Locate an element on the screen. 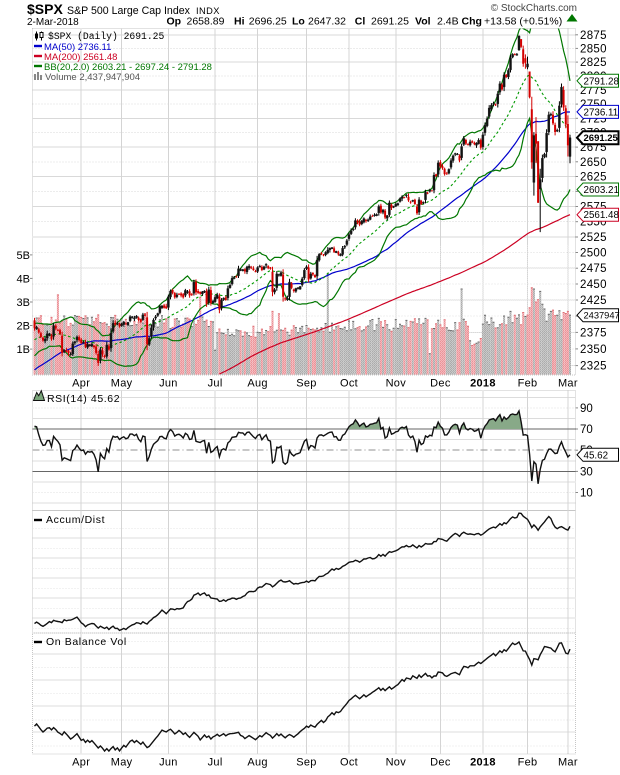 The image size is (620, 775). svg-text: 2350 is located at coordinates (593, 350).